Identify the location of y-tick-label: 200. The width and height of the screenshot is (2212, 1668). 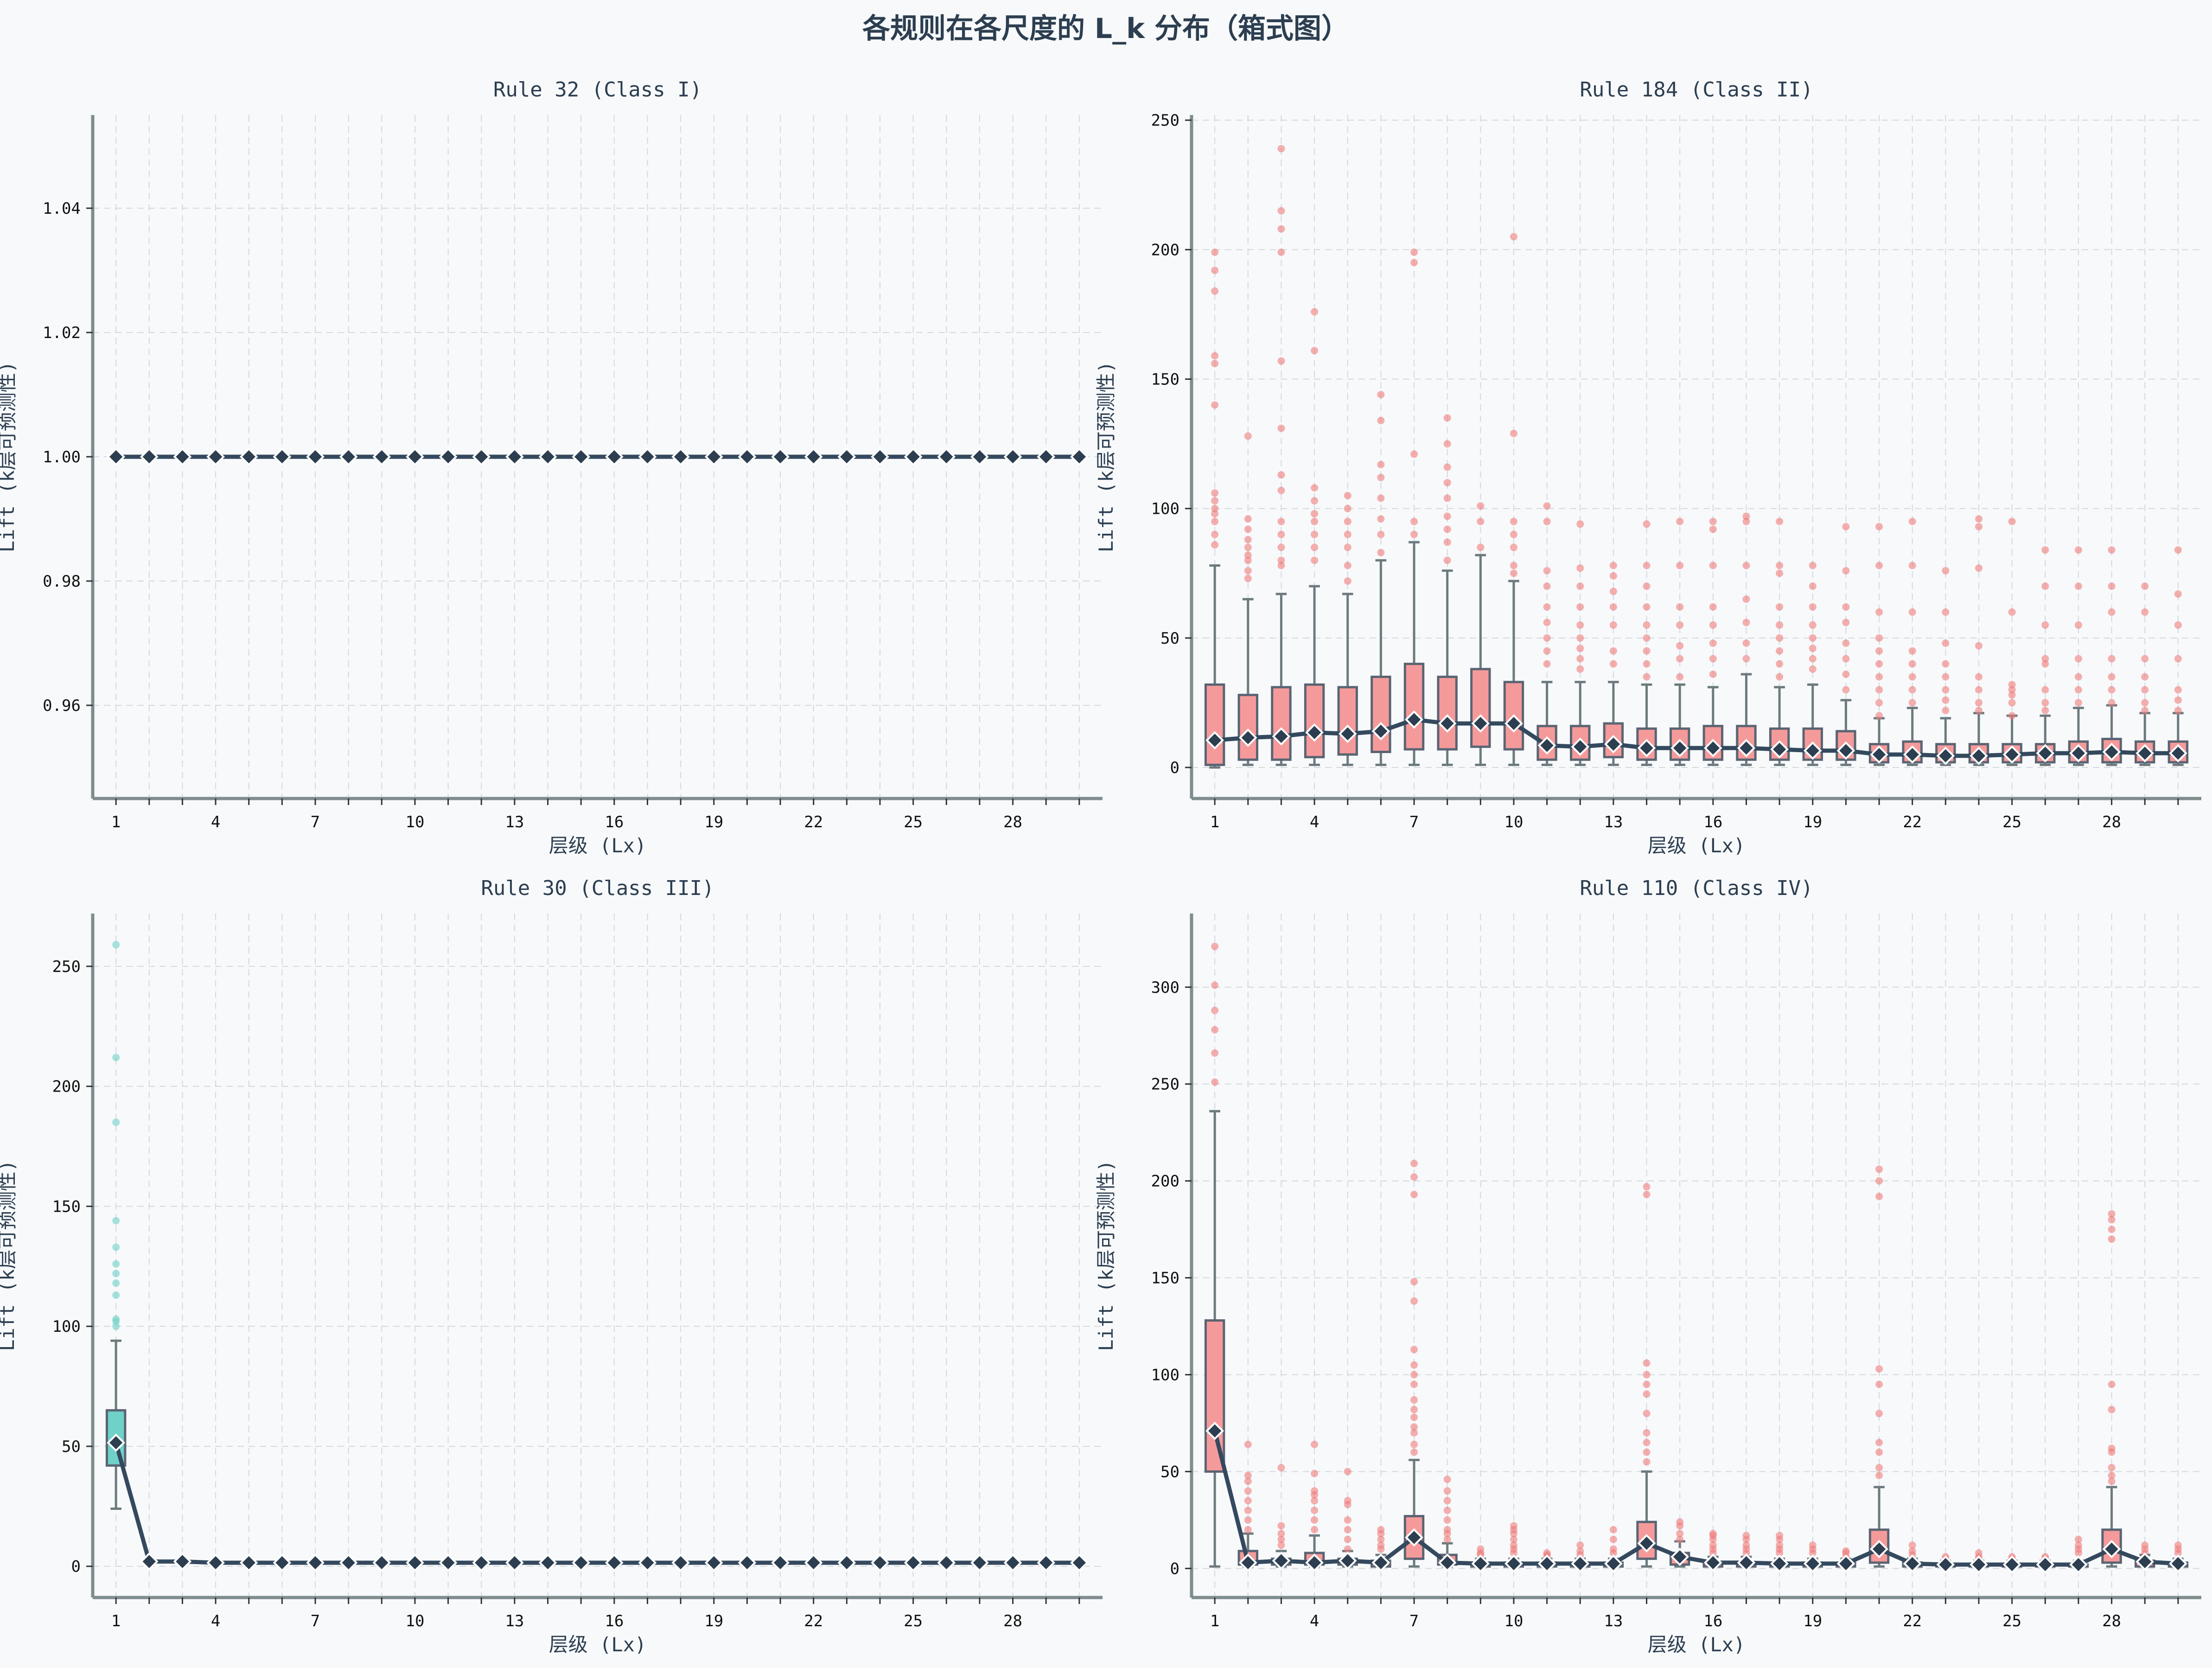
(67, 1087).